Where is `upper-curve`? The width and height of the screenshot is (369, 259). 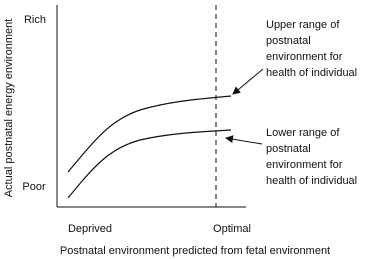
upper-curve is located at coordinates (149, 134).